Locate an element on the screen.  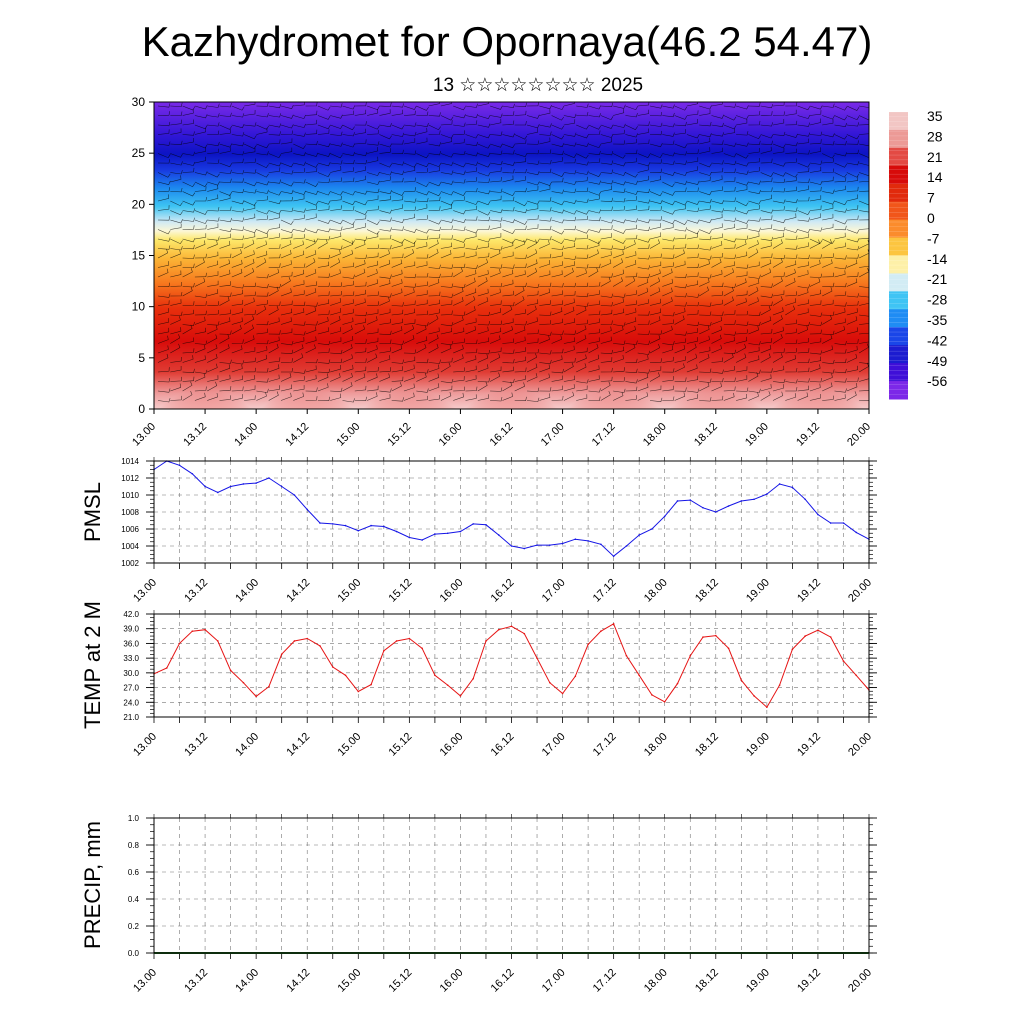
colorbar-segment is located at coordinates (898, 139).